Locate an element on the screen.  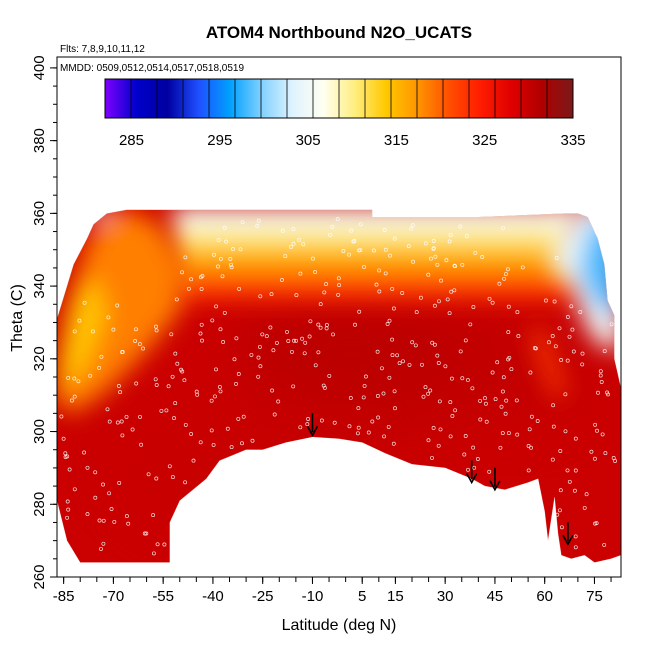
x-axis: -85 -70 -55 -40 -25 -10 5 15 30 45 60 75 is located at coordinates (332, 591).